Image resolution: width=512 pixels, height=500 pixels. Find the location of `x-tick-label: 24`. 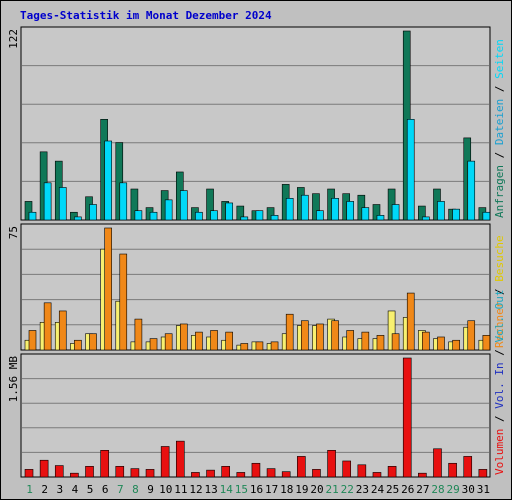

x-tick-label: 24 is located at coordinates (378, 489).